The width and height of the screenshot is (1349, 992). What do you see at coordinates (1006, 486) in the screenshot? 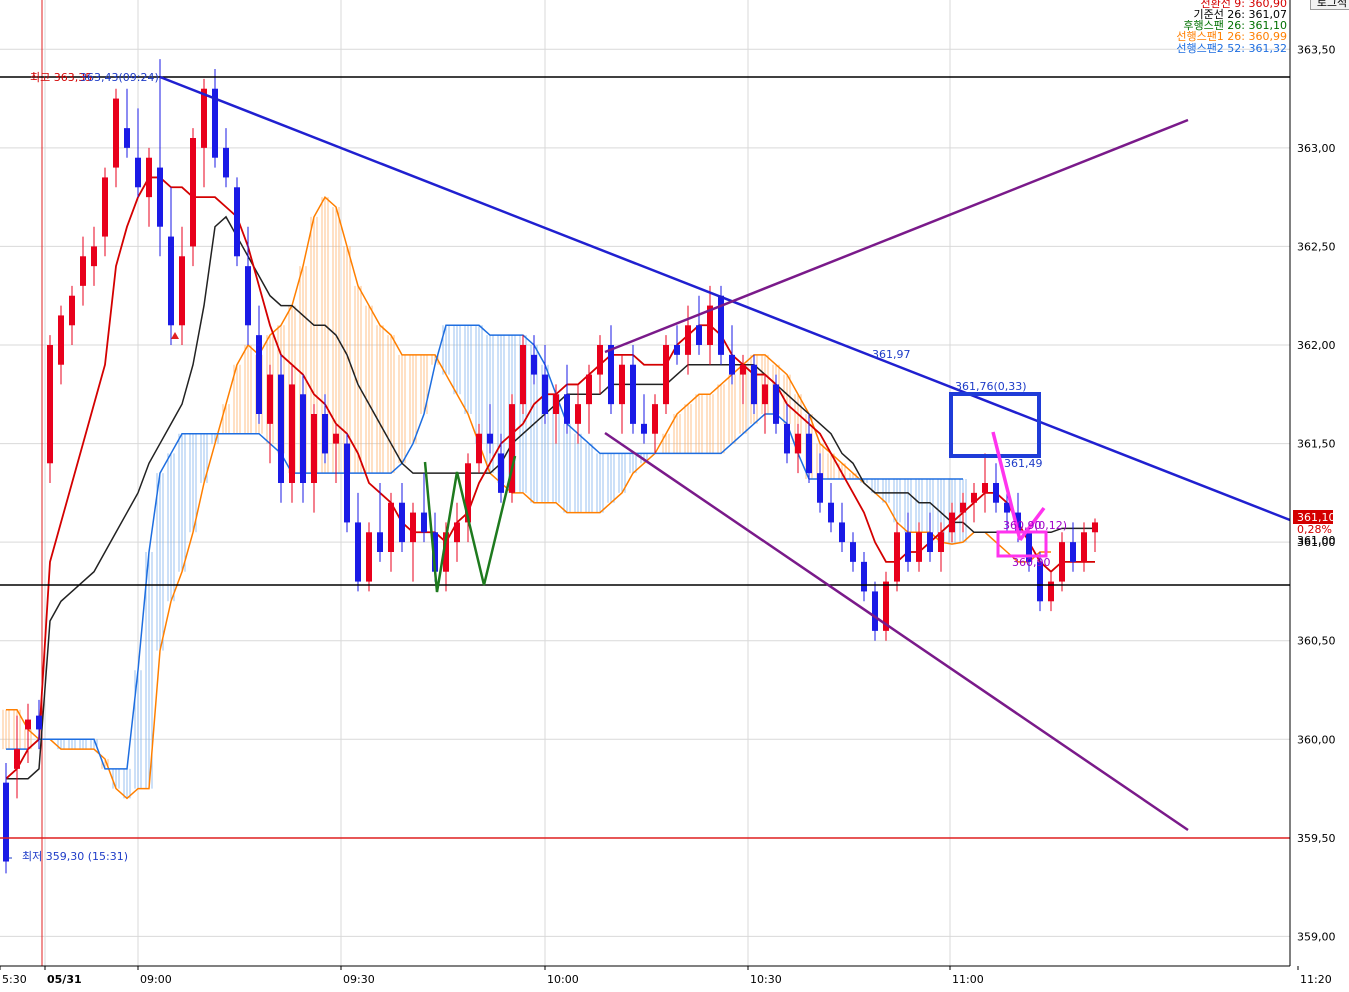
I see `pink-arrow-shaft` at bounding box center [1006, 486].